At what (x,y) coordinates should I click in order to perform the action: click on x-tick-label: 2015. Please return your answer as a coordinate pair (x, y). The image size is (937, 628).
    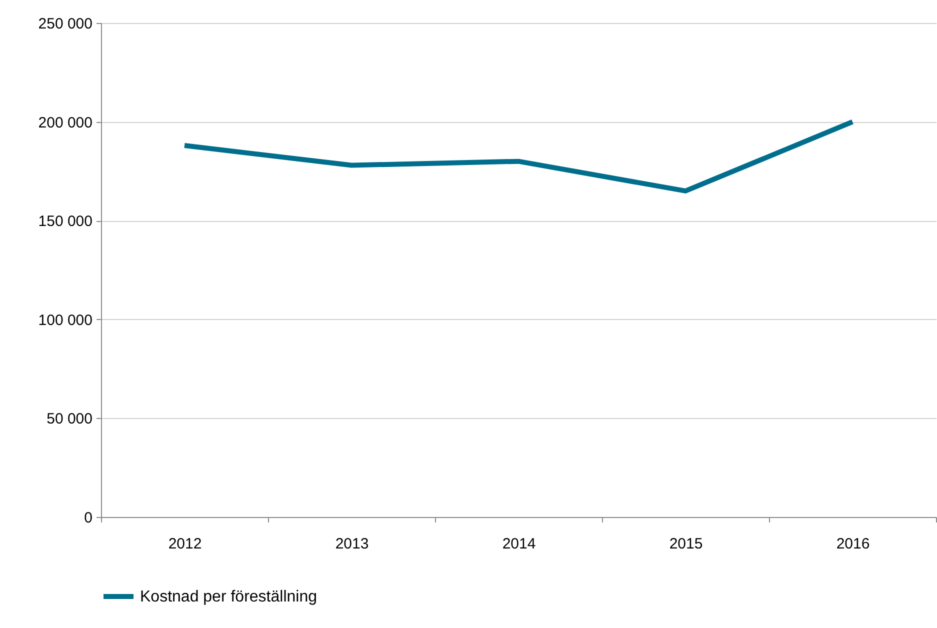
    Looking at the image, I should click on (686, 544).